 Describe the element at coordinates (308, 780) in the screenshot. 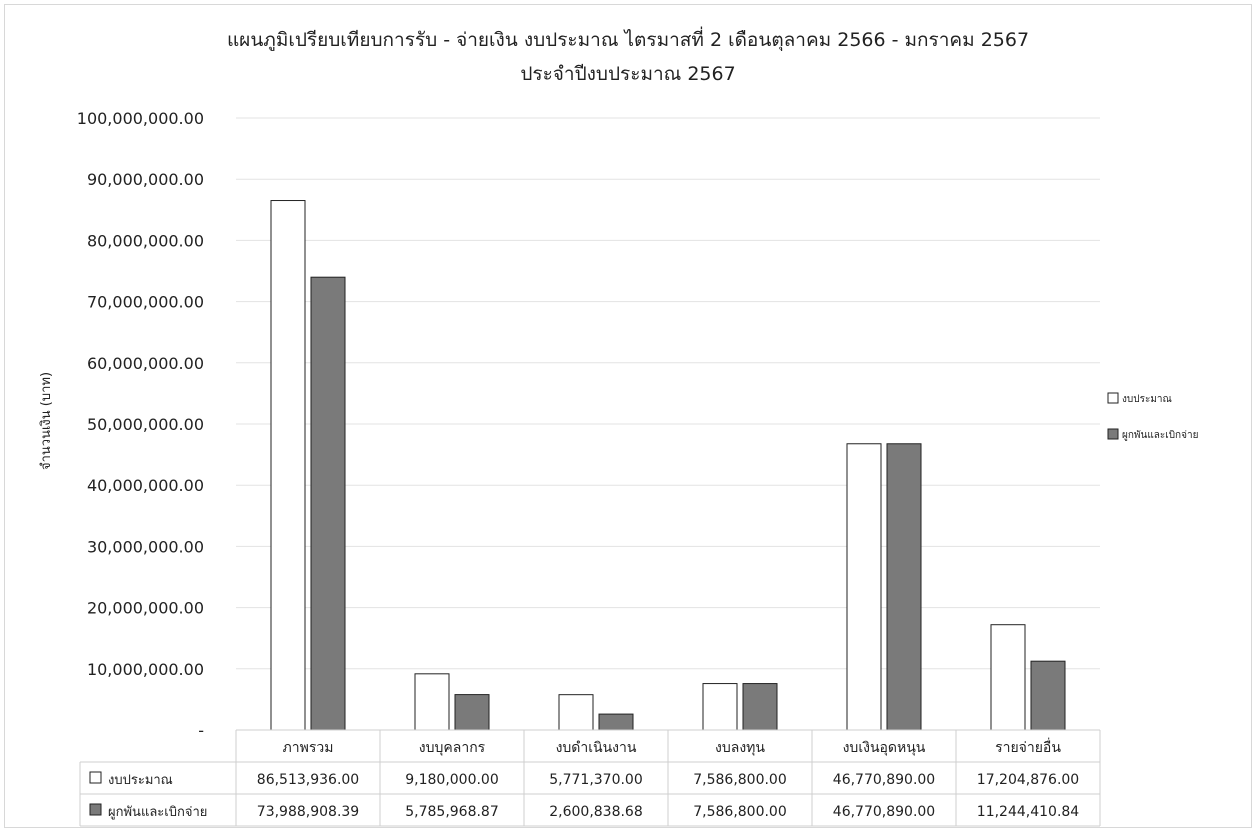

I see `data-label: 86,513,936.00` at that location.